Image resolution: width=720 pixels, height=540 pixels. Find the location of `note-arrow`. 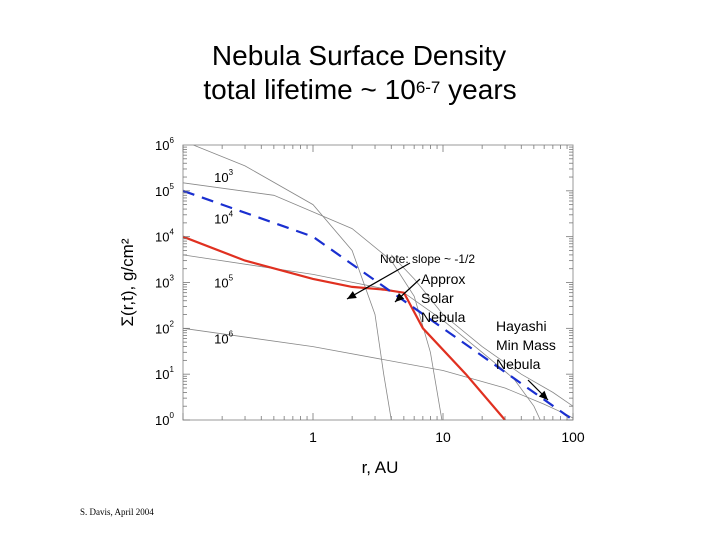

note-arrow is located at coordinates (378, 281).